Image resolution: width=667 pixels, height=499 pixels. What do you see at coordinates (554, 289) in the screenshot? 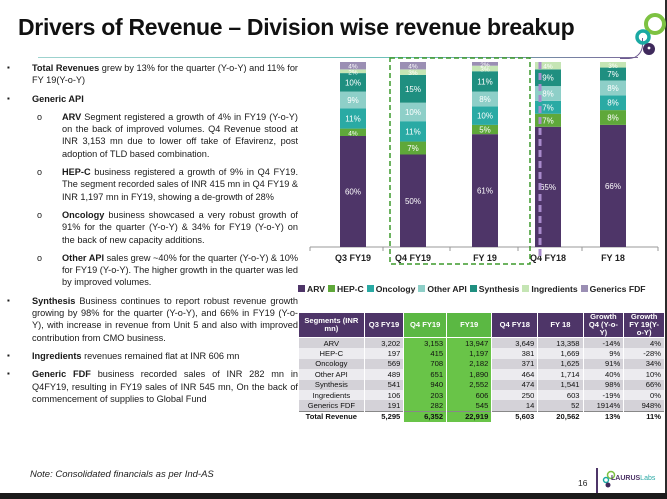
I see `legend-label: Ingredients` at bounding box center [554, 289].